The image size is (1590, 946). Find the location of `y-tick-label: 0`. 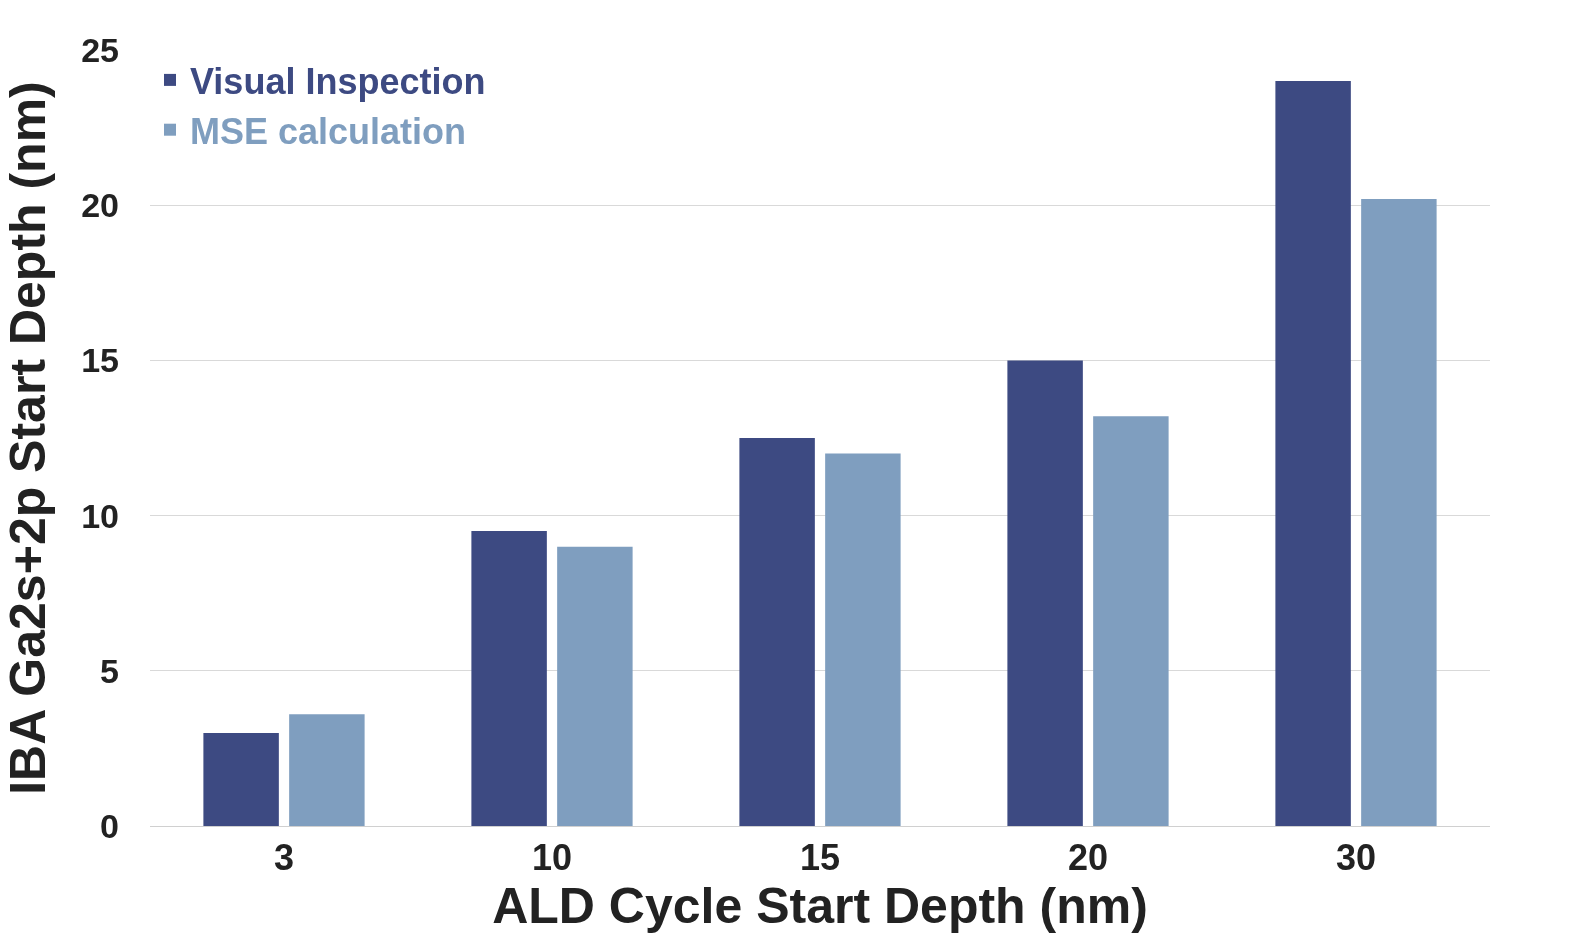

y-tick-label: 0 is located at coordinates (109, 825).